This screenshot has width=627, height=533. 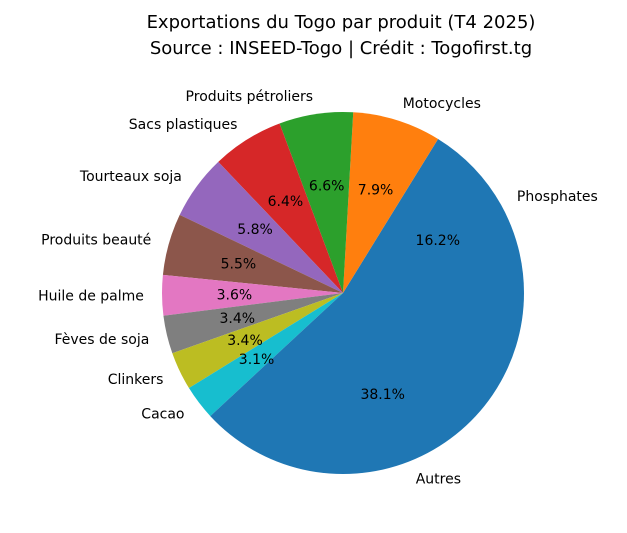 What do you see at coordinates (286, 202) in the screenshot?
I see `slice-percent-sacs-plastiques: 6.4%` at bounding box center [286, 202].